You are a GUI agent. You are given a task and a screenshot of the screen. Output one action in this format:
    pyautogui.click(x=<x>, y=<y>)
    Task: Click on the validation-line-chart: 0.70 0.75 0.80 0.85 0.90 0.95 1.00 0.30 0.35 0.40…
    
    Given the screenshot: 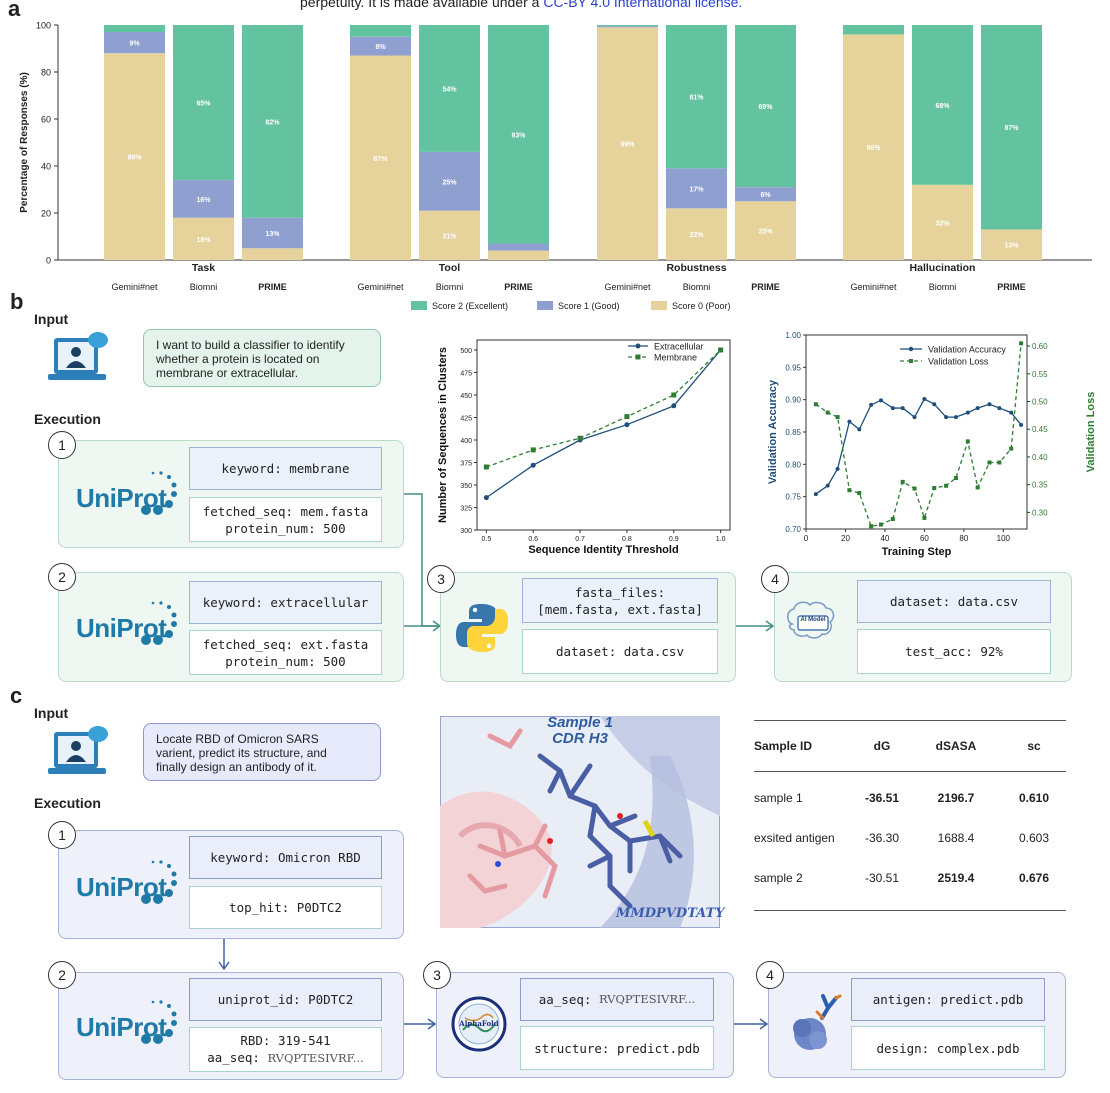 What is the action you would take?
    pyautogui.click(x=932, y=444)
    